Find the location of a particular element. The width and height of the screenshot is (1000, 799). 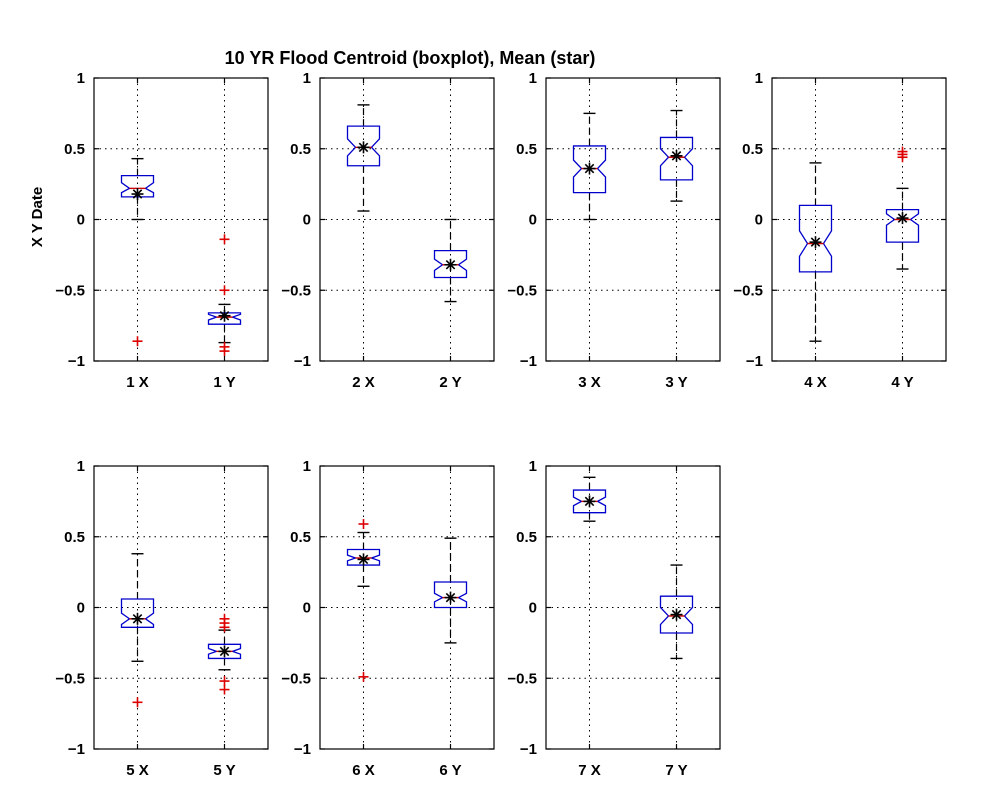

box-4-x: 4 X is located at coordinates (815, 234).